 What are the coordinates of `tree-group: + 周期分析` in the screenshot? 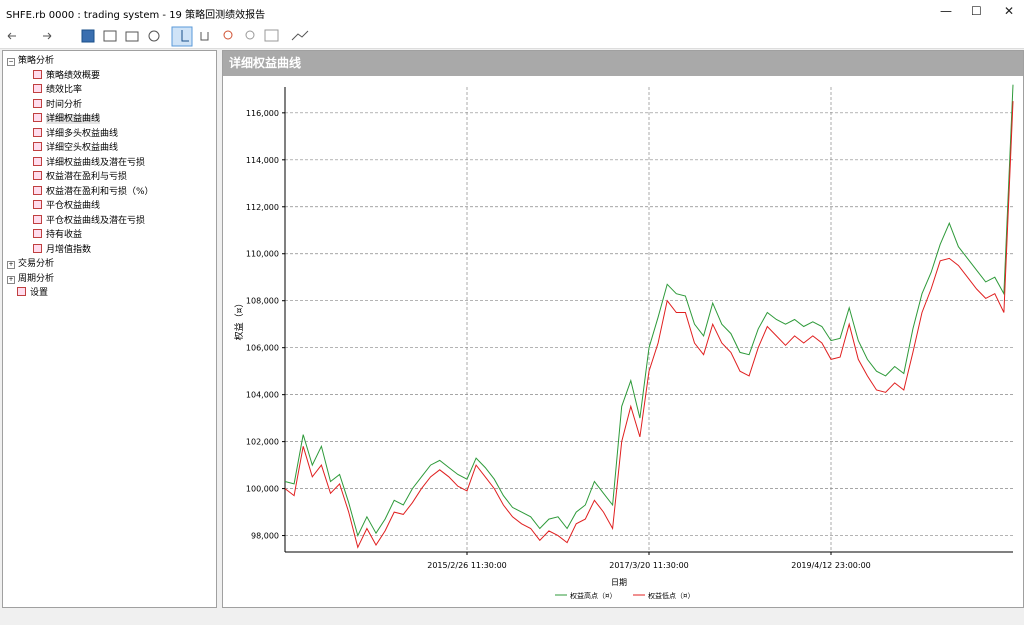 It's located at (31, 278).